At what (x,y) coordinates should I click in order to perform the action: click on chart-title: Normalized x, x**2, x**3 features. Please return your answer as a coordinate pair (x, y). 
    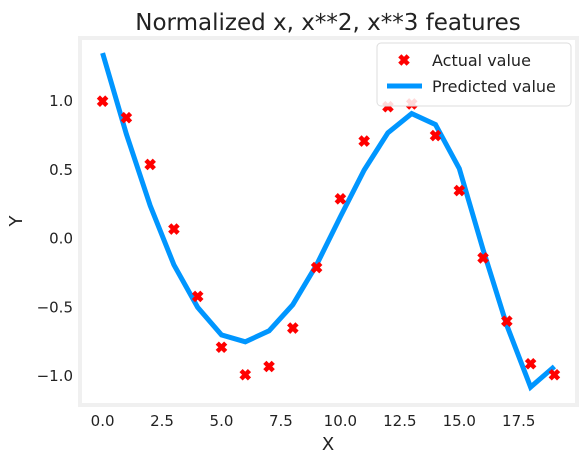
    Looking at the image, I should click on (327, 23).